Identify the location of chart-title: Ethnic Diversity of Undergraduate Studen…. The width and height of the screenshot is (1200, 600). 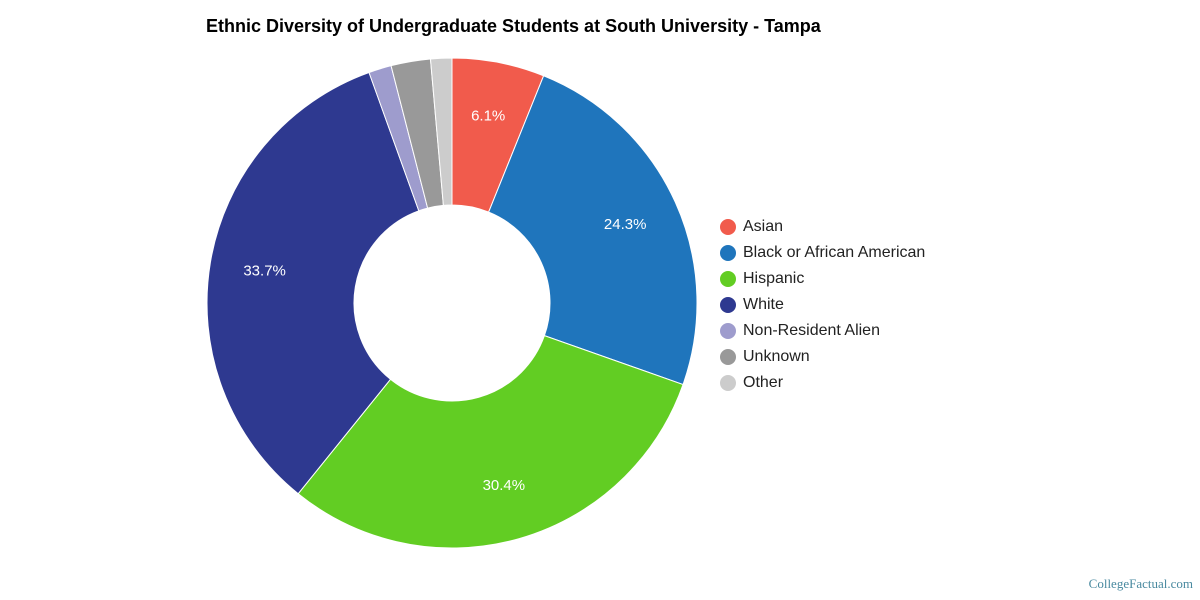
(513, 26).